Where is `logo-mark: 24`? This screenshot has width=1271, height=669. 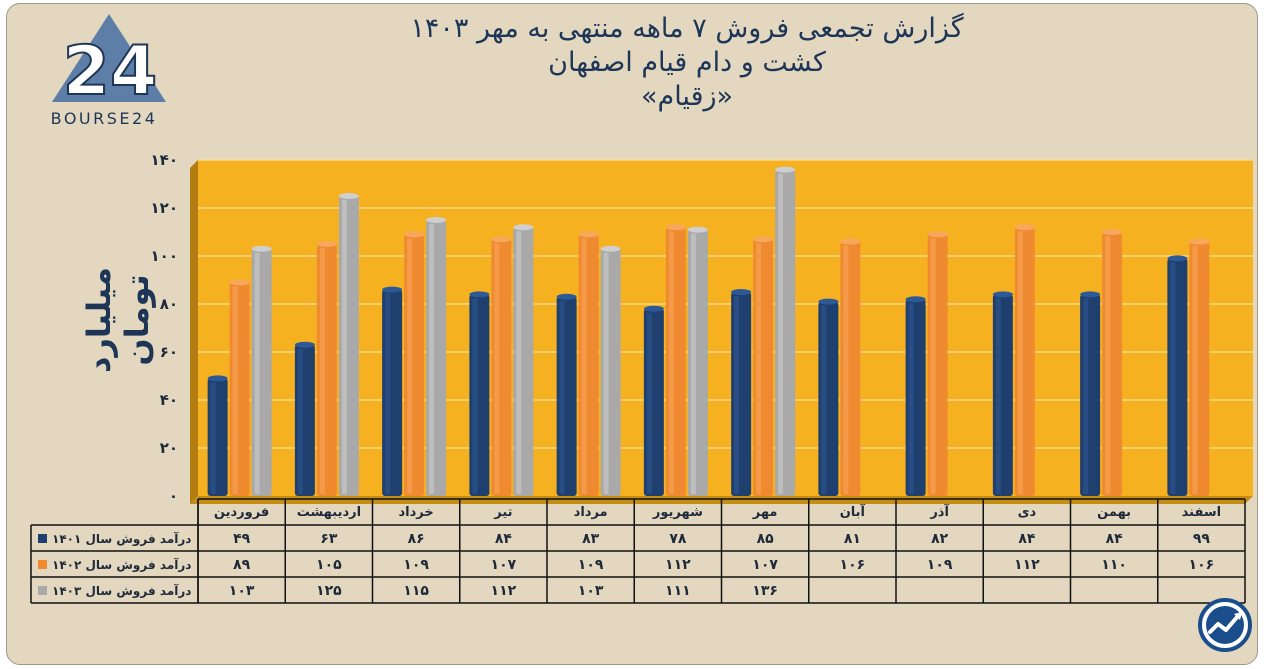 logo-mark: 24 is located at coordinates (110, 71).